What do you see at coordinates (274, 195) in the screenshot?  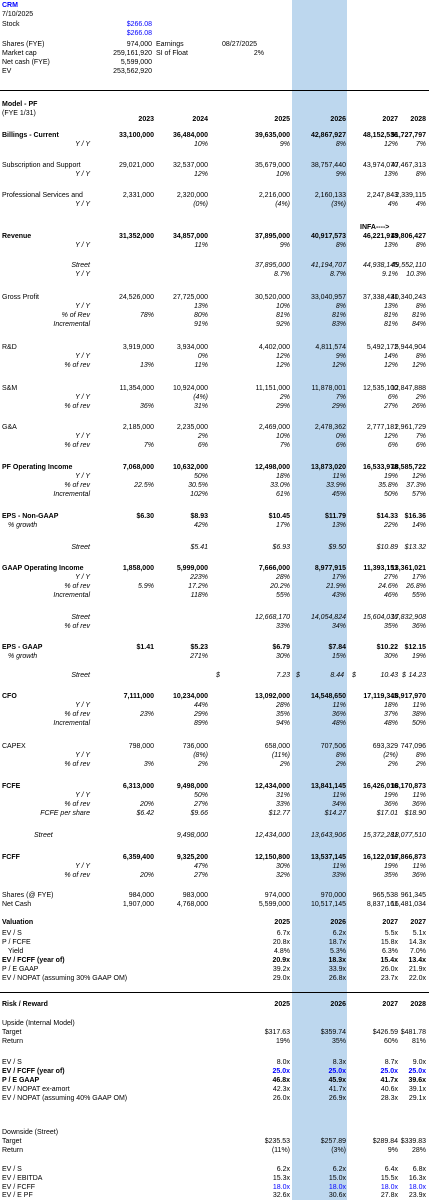 I see `cell: 2,216,000` at bounding box center [274, 195].